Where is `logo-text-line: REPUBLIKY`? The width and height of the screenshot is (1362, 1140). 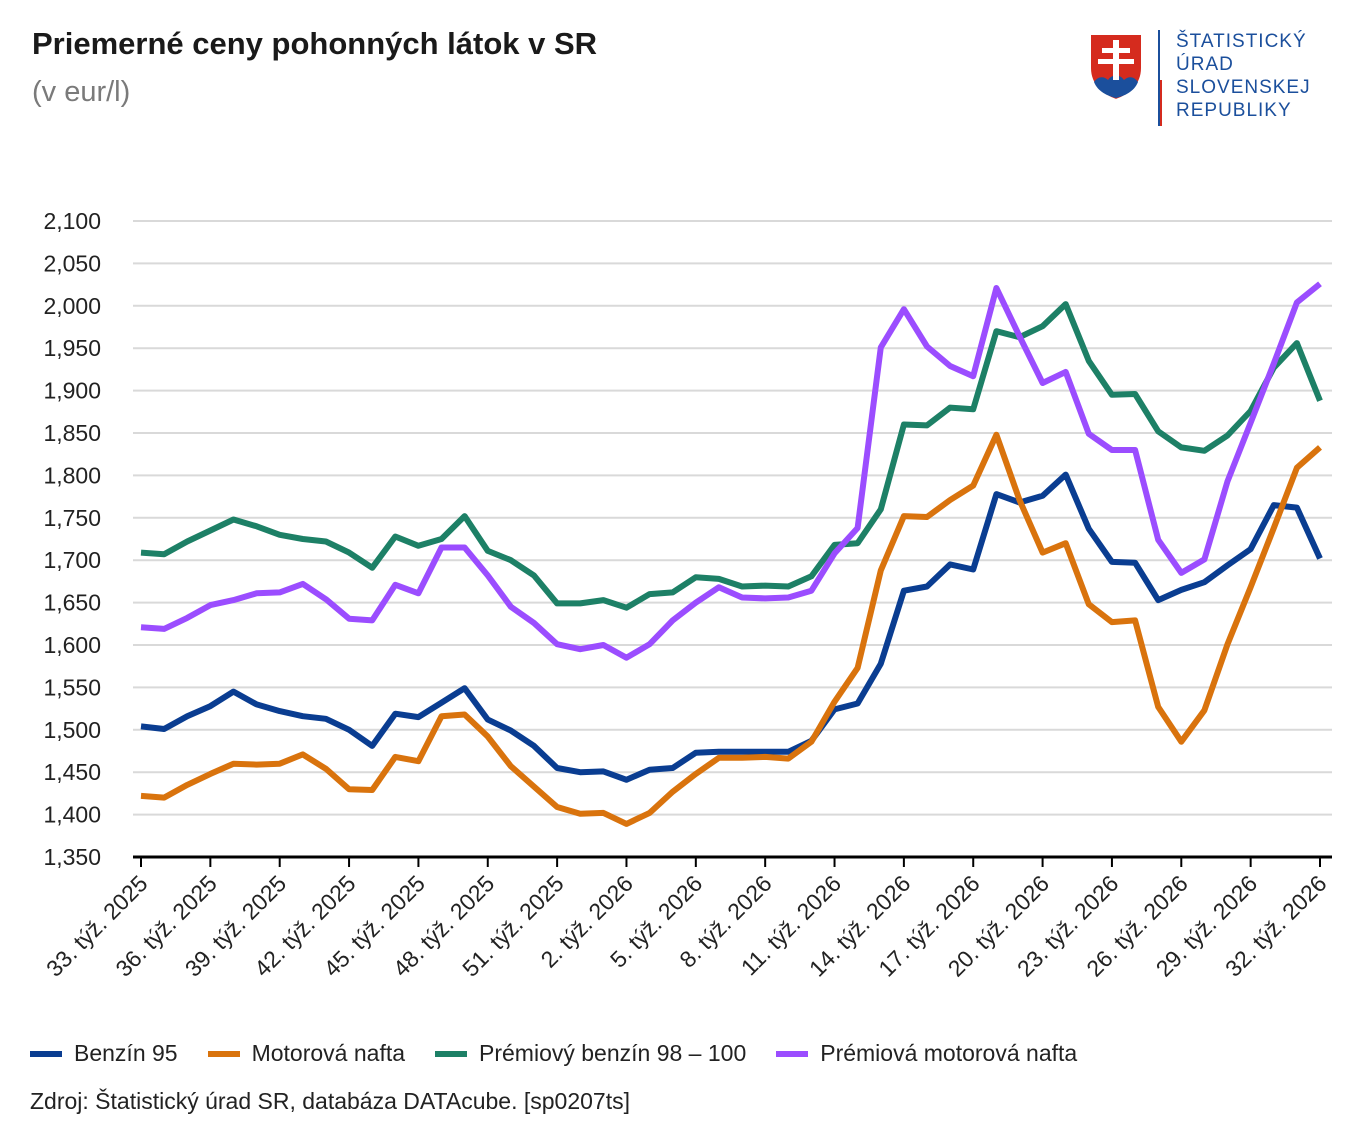 logo-text-line: REPUBLIKY is located at coordinates (1234, 110).